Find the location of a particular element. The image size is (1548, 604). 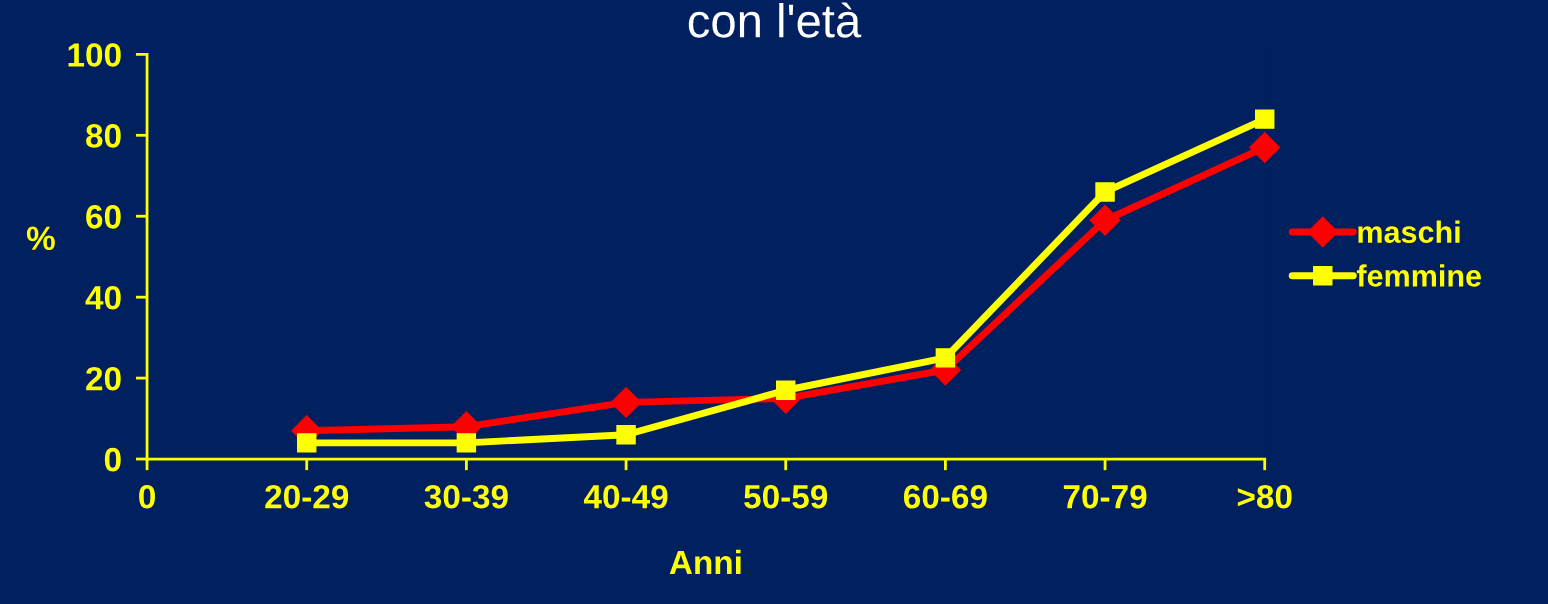

x-tick-label: 40-49 is located at coordinates (625, 496).